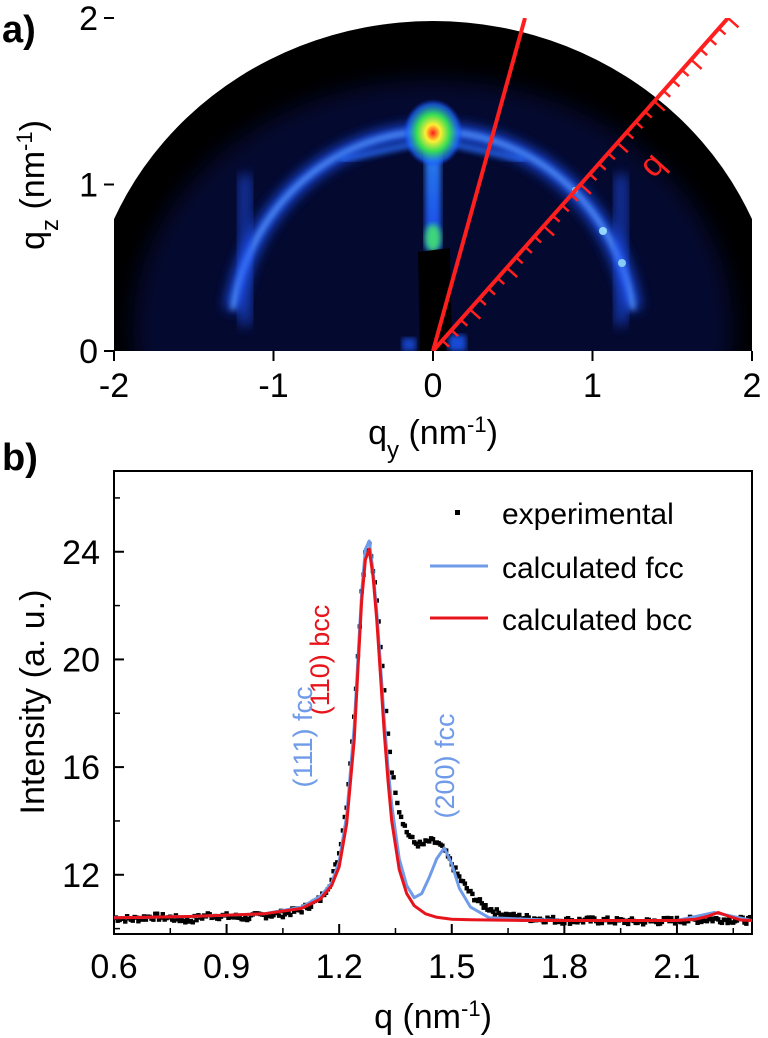 The width and height of the screenshot is (768, 1038). I want to click on annotation-110-bcc: (110) bcc, so click(320, 660).